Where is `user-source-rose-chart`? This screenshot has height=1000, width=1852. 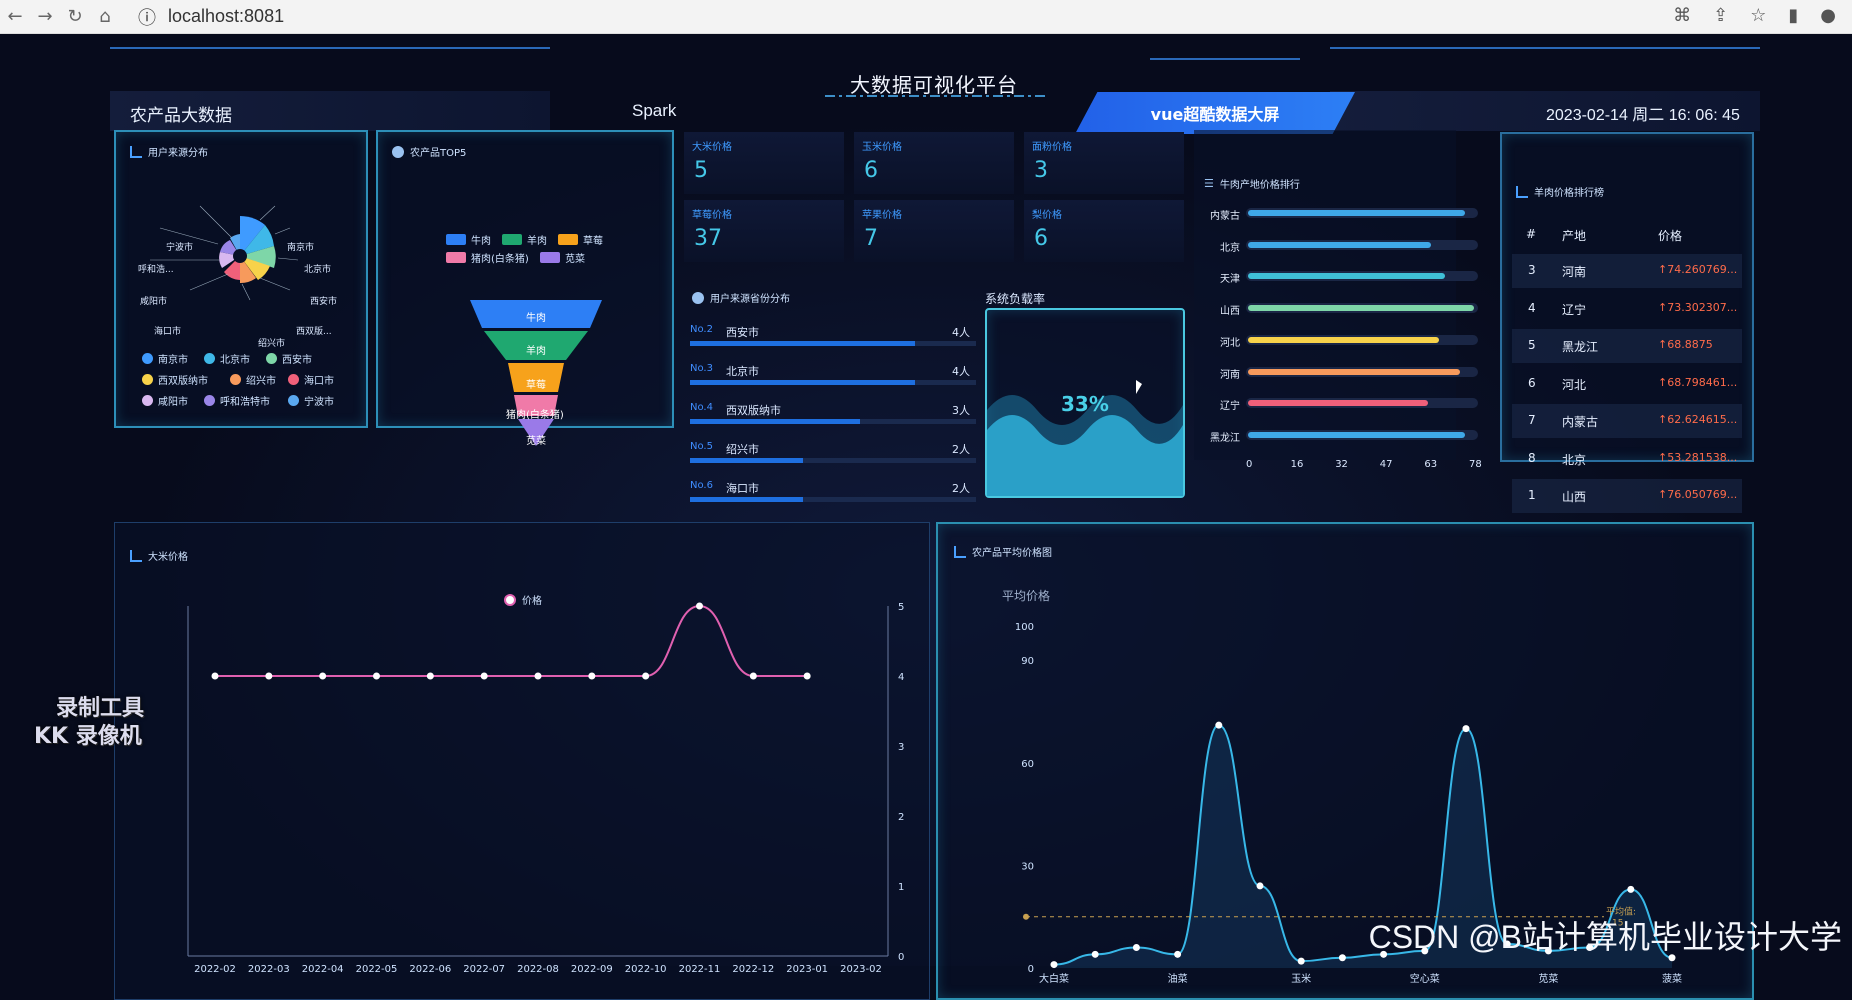 user-source-rose-chart is located at coordinates (240, 259).